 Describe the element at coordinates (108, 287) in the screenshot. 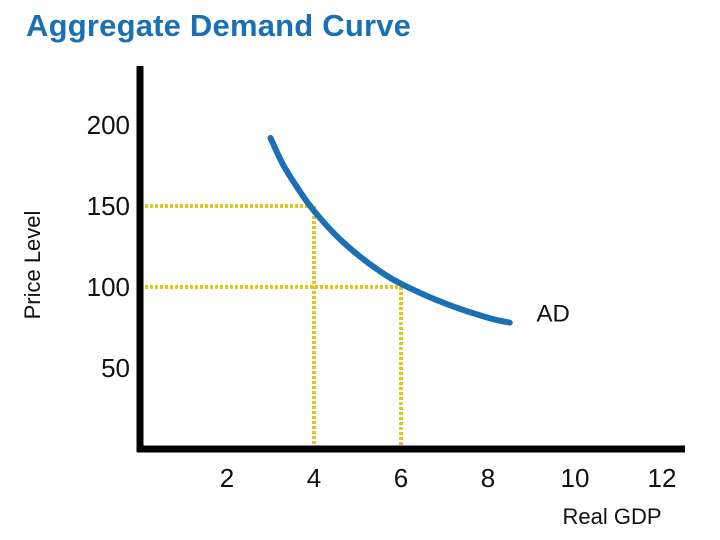

I see `y-tick-label: 100` at that location.